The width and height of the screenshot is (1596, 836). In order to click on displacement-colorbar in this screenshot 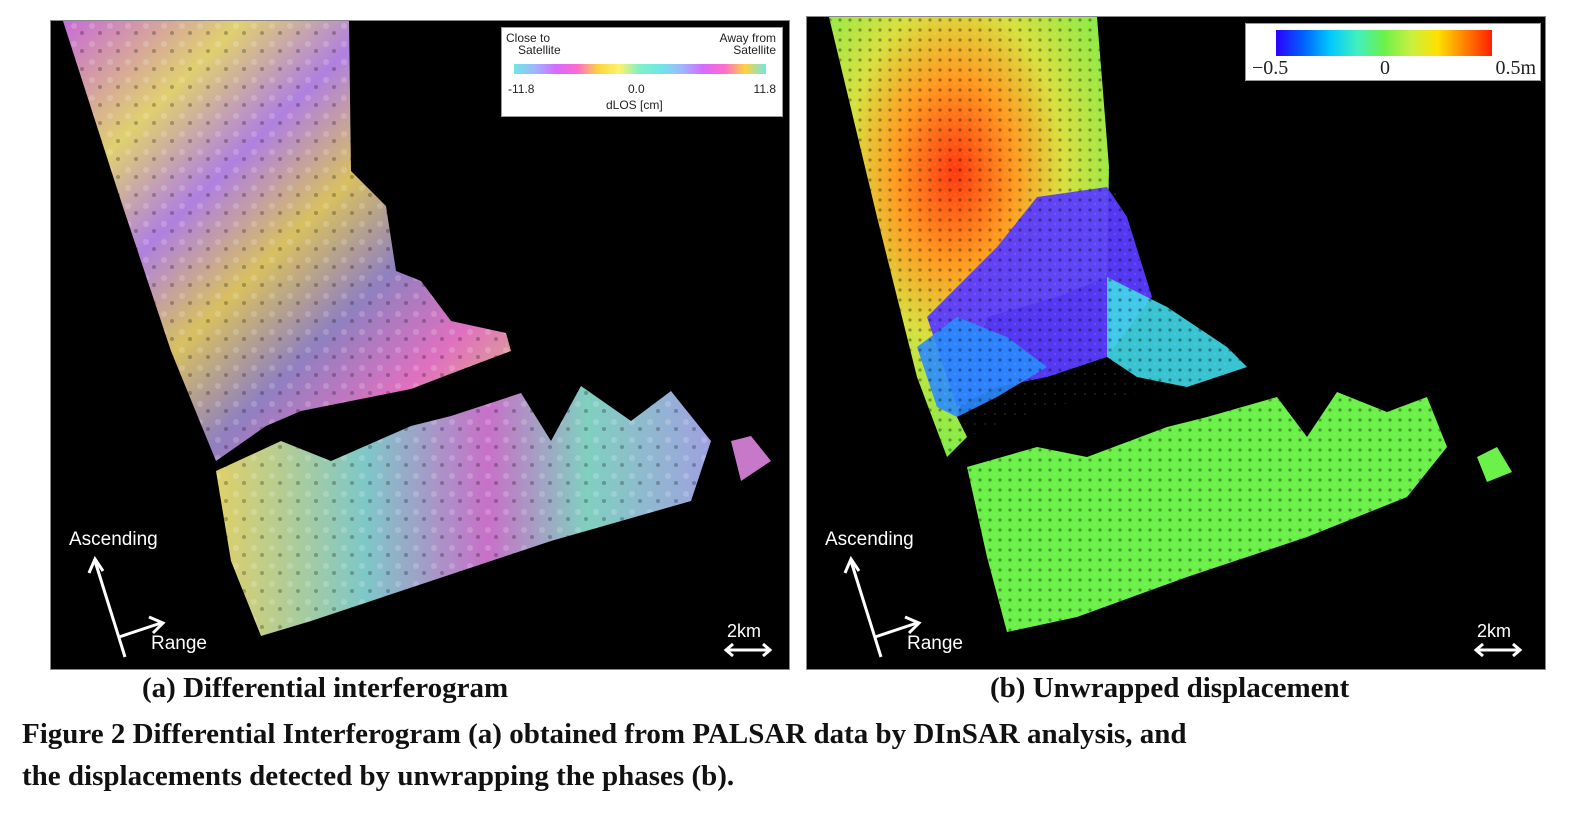, I will do `click(1384, 43)`.